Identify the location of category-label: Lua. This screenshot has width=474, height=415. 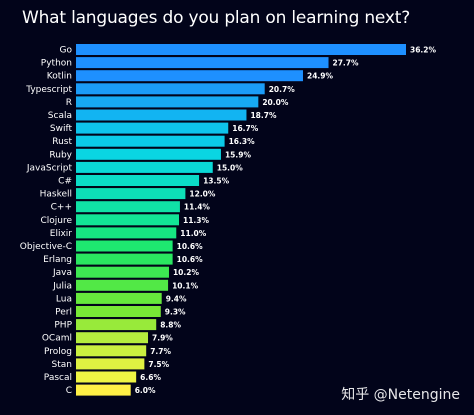
(64, 299).